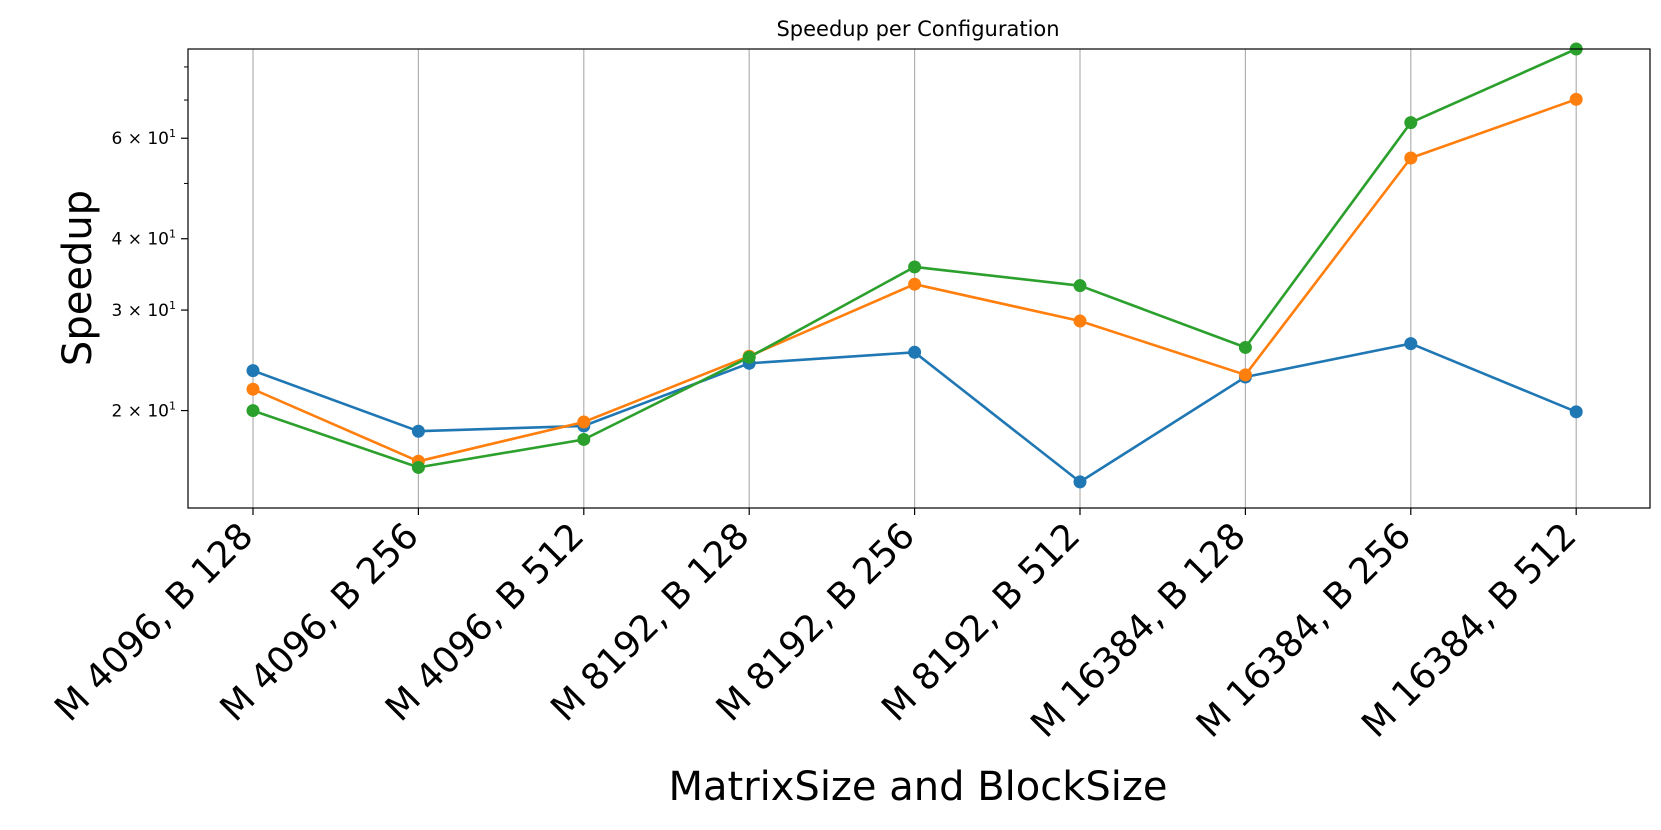  I want to click on x-axis-label: MatrixSize and BlockSize, so click(917, 787).